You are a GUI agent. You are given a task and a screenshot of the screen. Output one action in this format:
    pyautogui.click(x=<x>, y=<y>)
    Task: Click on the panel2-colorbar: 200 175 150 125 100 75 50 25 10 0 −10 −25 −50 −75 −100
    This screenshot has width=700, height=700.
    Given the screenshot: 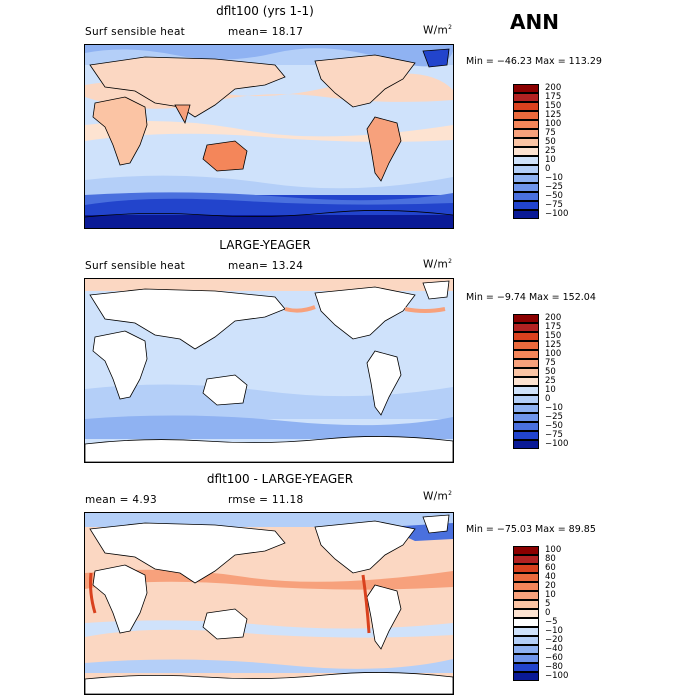 What is the action you would take?
    pyautogui.click(x=543, y=384)
    